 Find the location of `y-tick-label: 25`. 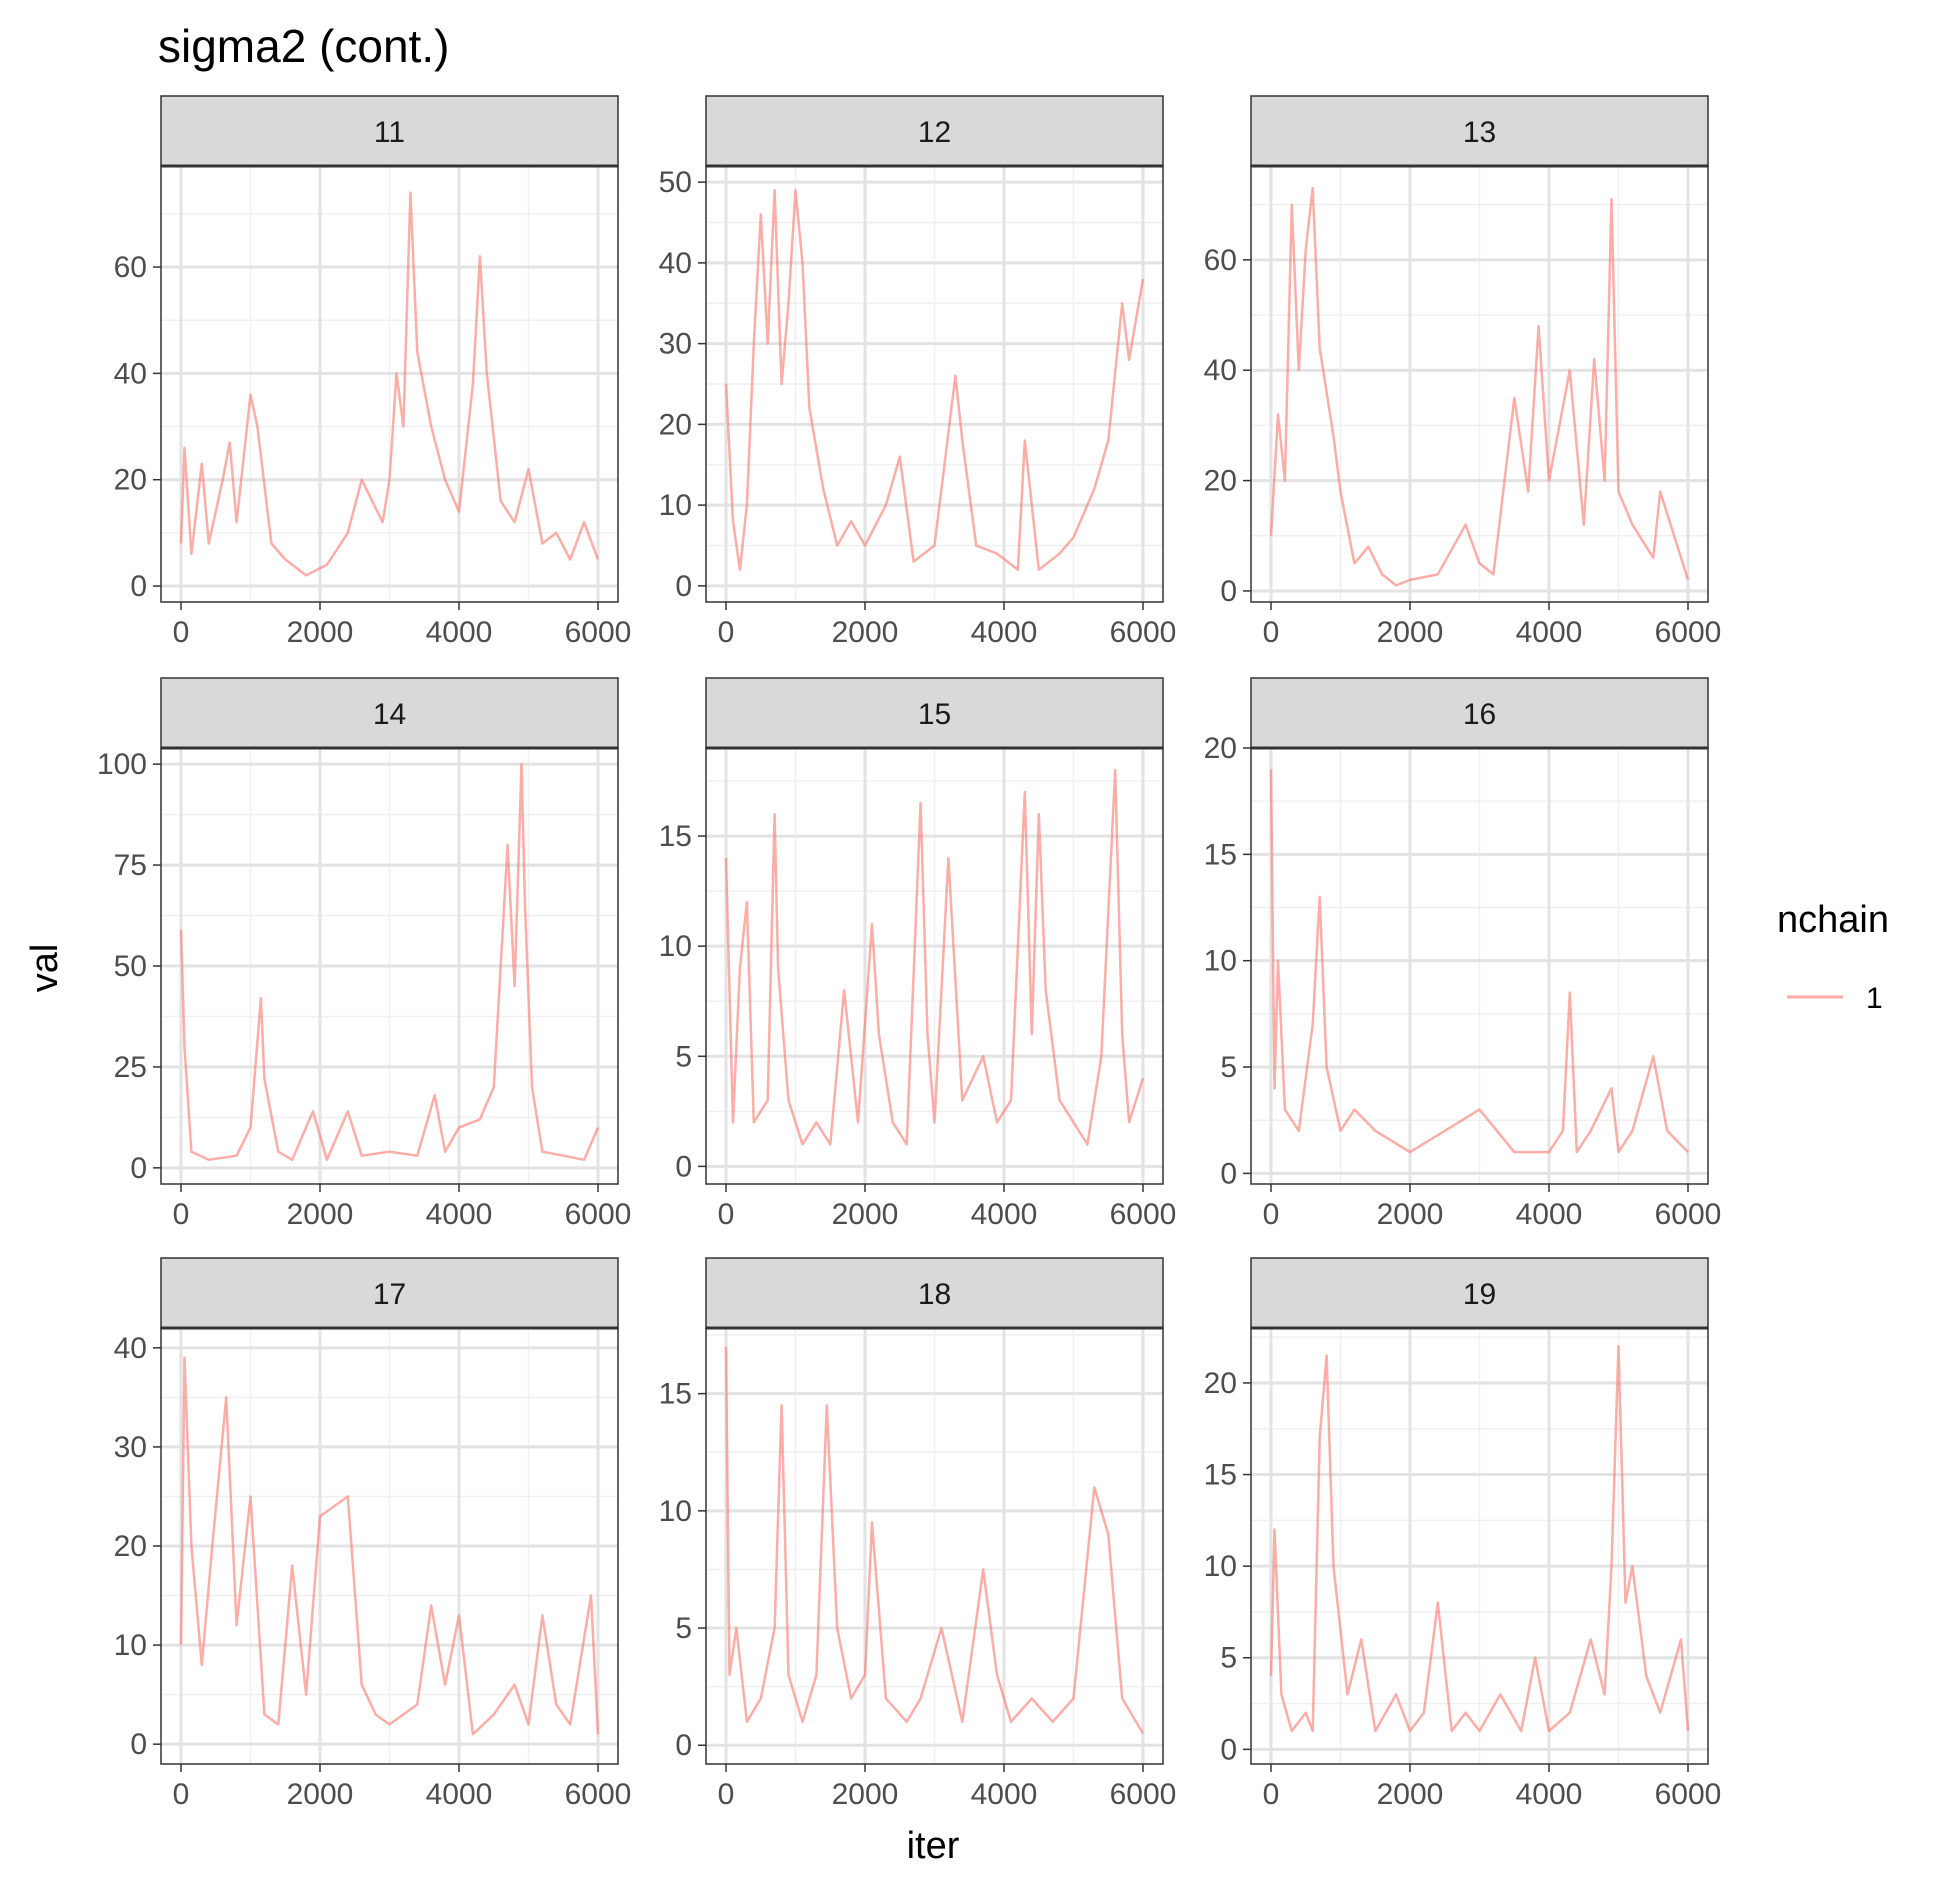

y-tick-label: 25 is located at coordinates (130, 1067).